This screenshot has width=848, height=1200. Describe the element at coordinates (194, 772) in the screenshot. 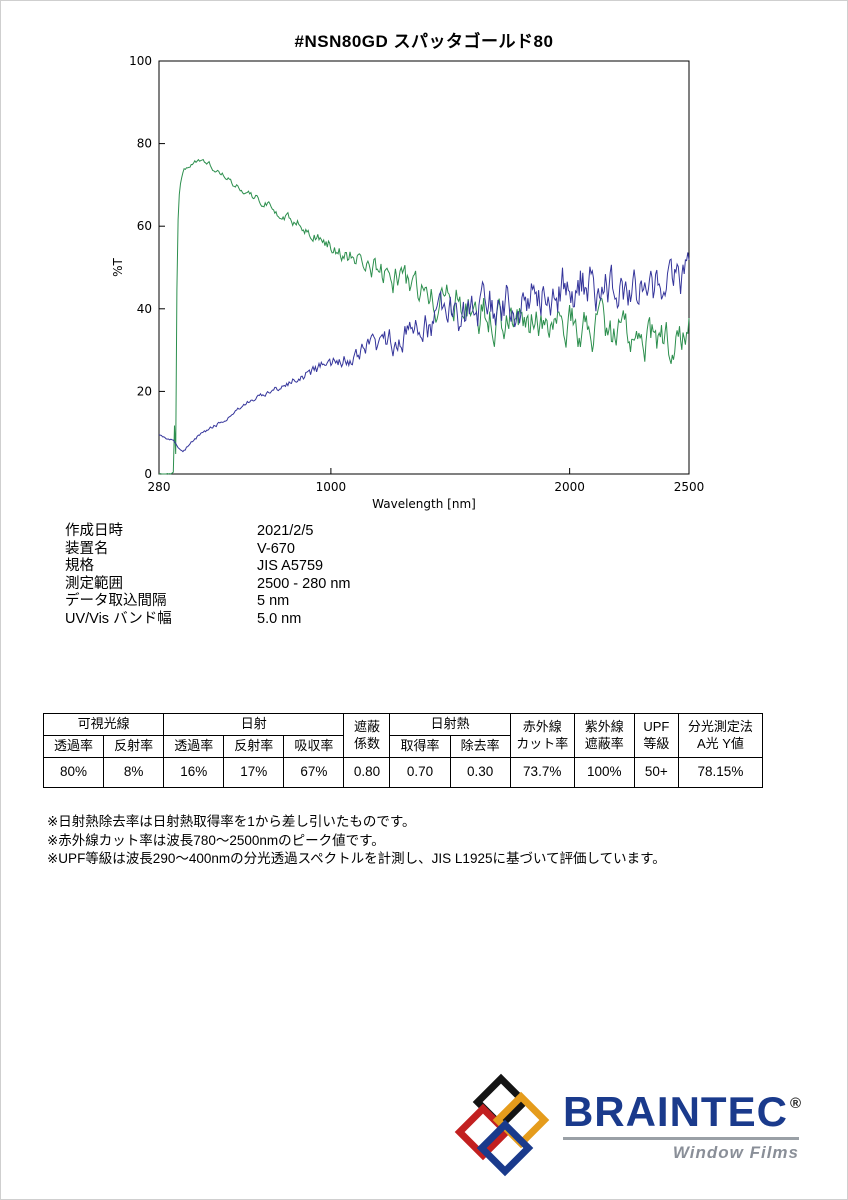

I see `table-value-cell: 16%` at that location.